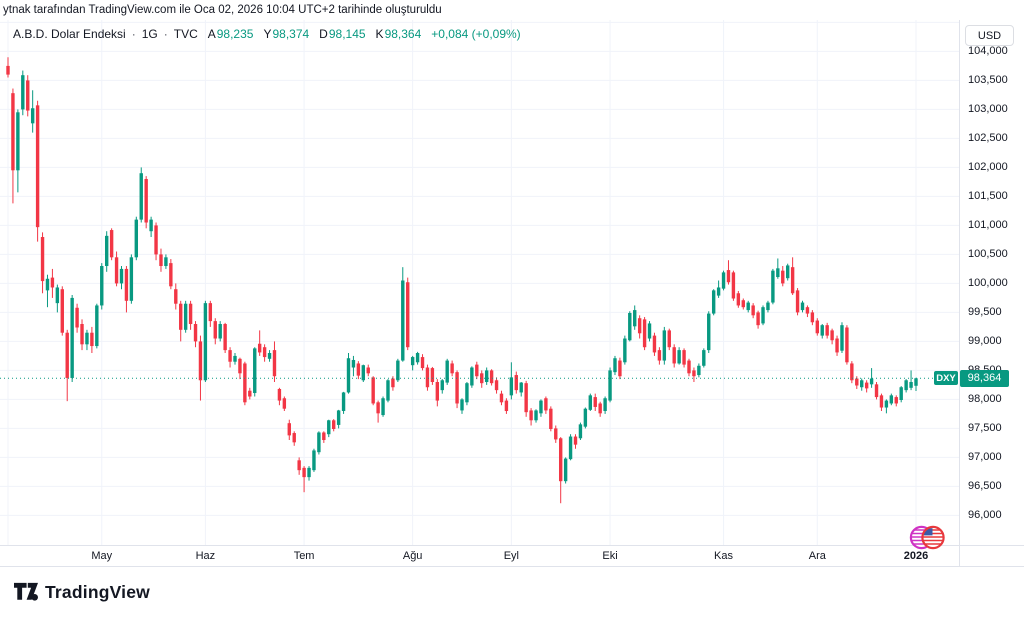 The width and height of the screenshot is (1024, 618). Describe the element at coordinates (82, 592) in the screenshot. I see `tradingview-logo: TradingView` at that location.